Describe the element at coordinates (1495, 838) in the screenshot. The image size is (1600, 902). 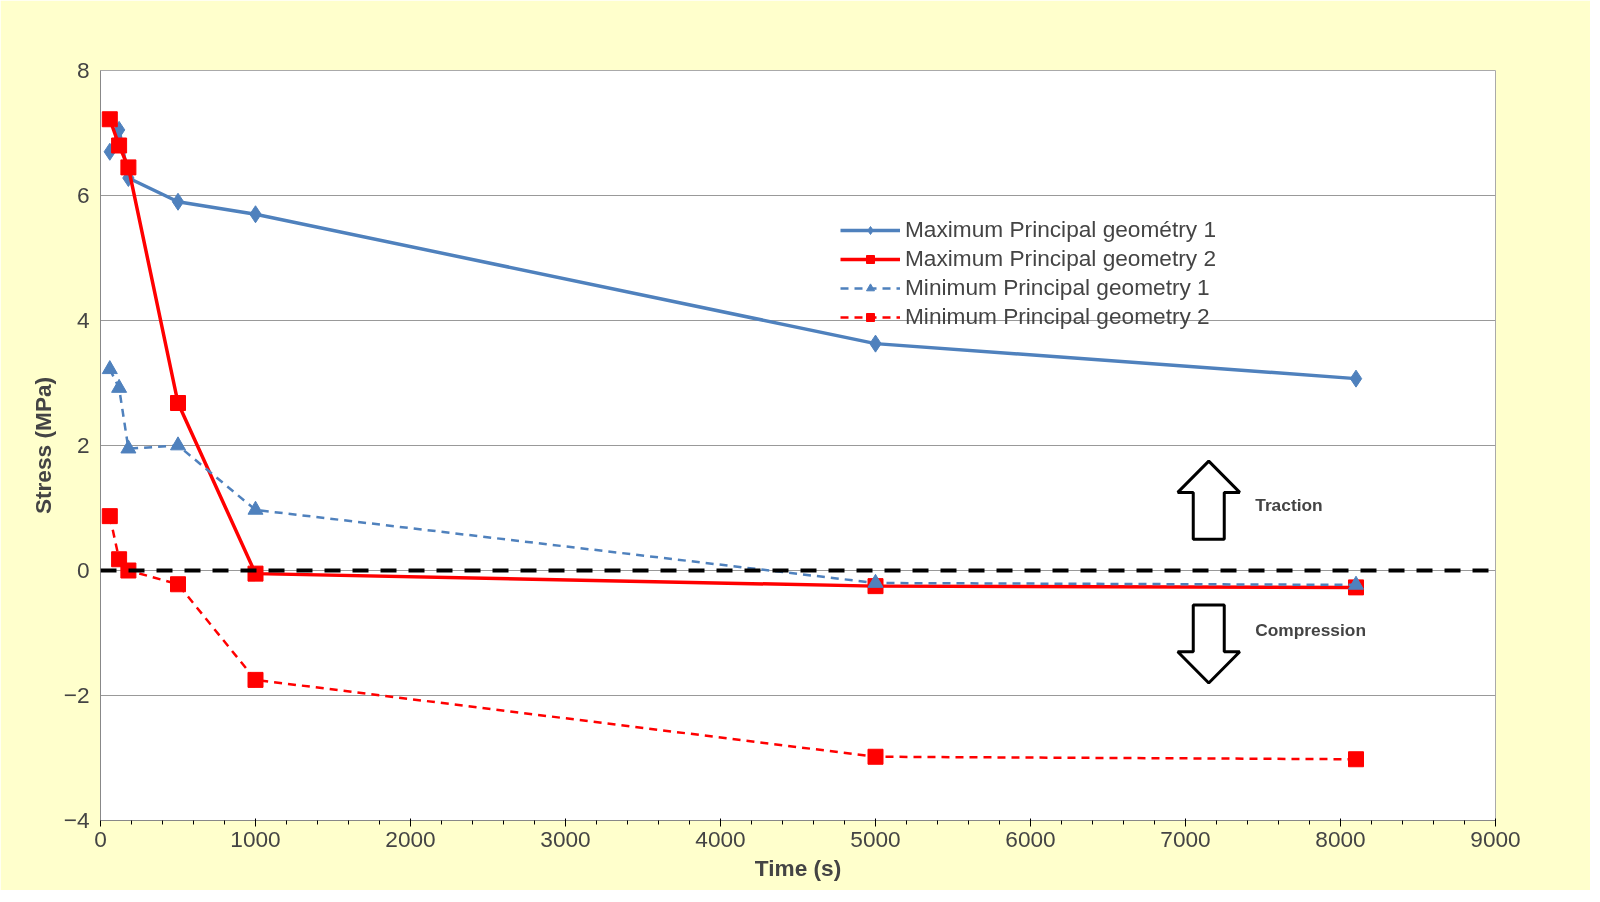
I see `x-tick-label: 9000` at that location.